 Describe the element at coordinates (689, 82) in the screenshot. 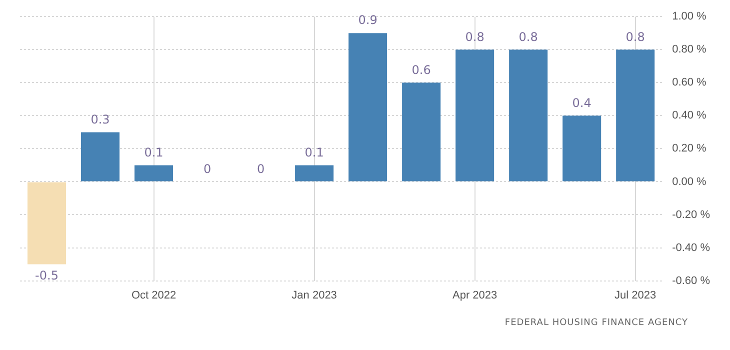

I see `y-tick-label: 0.60 %` at that location.